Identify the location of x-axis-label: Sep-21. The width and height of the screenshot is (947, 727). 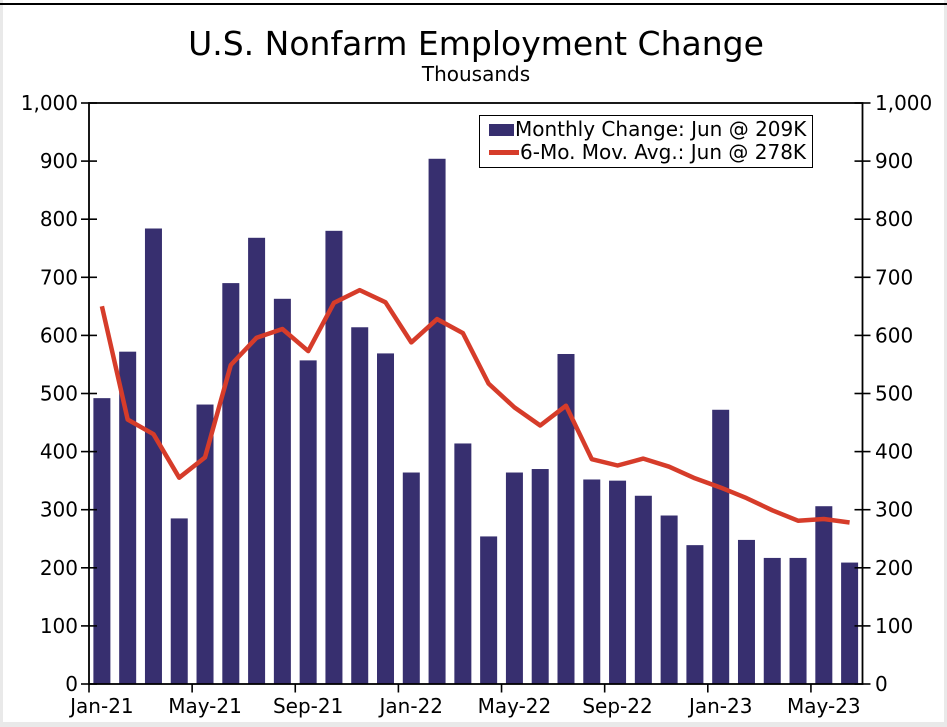
(308, 706).